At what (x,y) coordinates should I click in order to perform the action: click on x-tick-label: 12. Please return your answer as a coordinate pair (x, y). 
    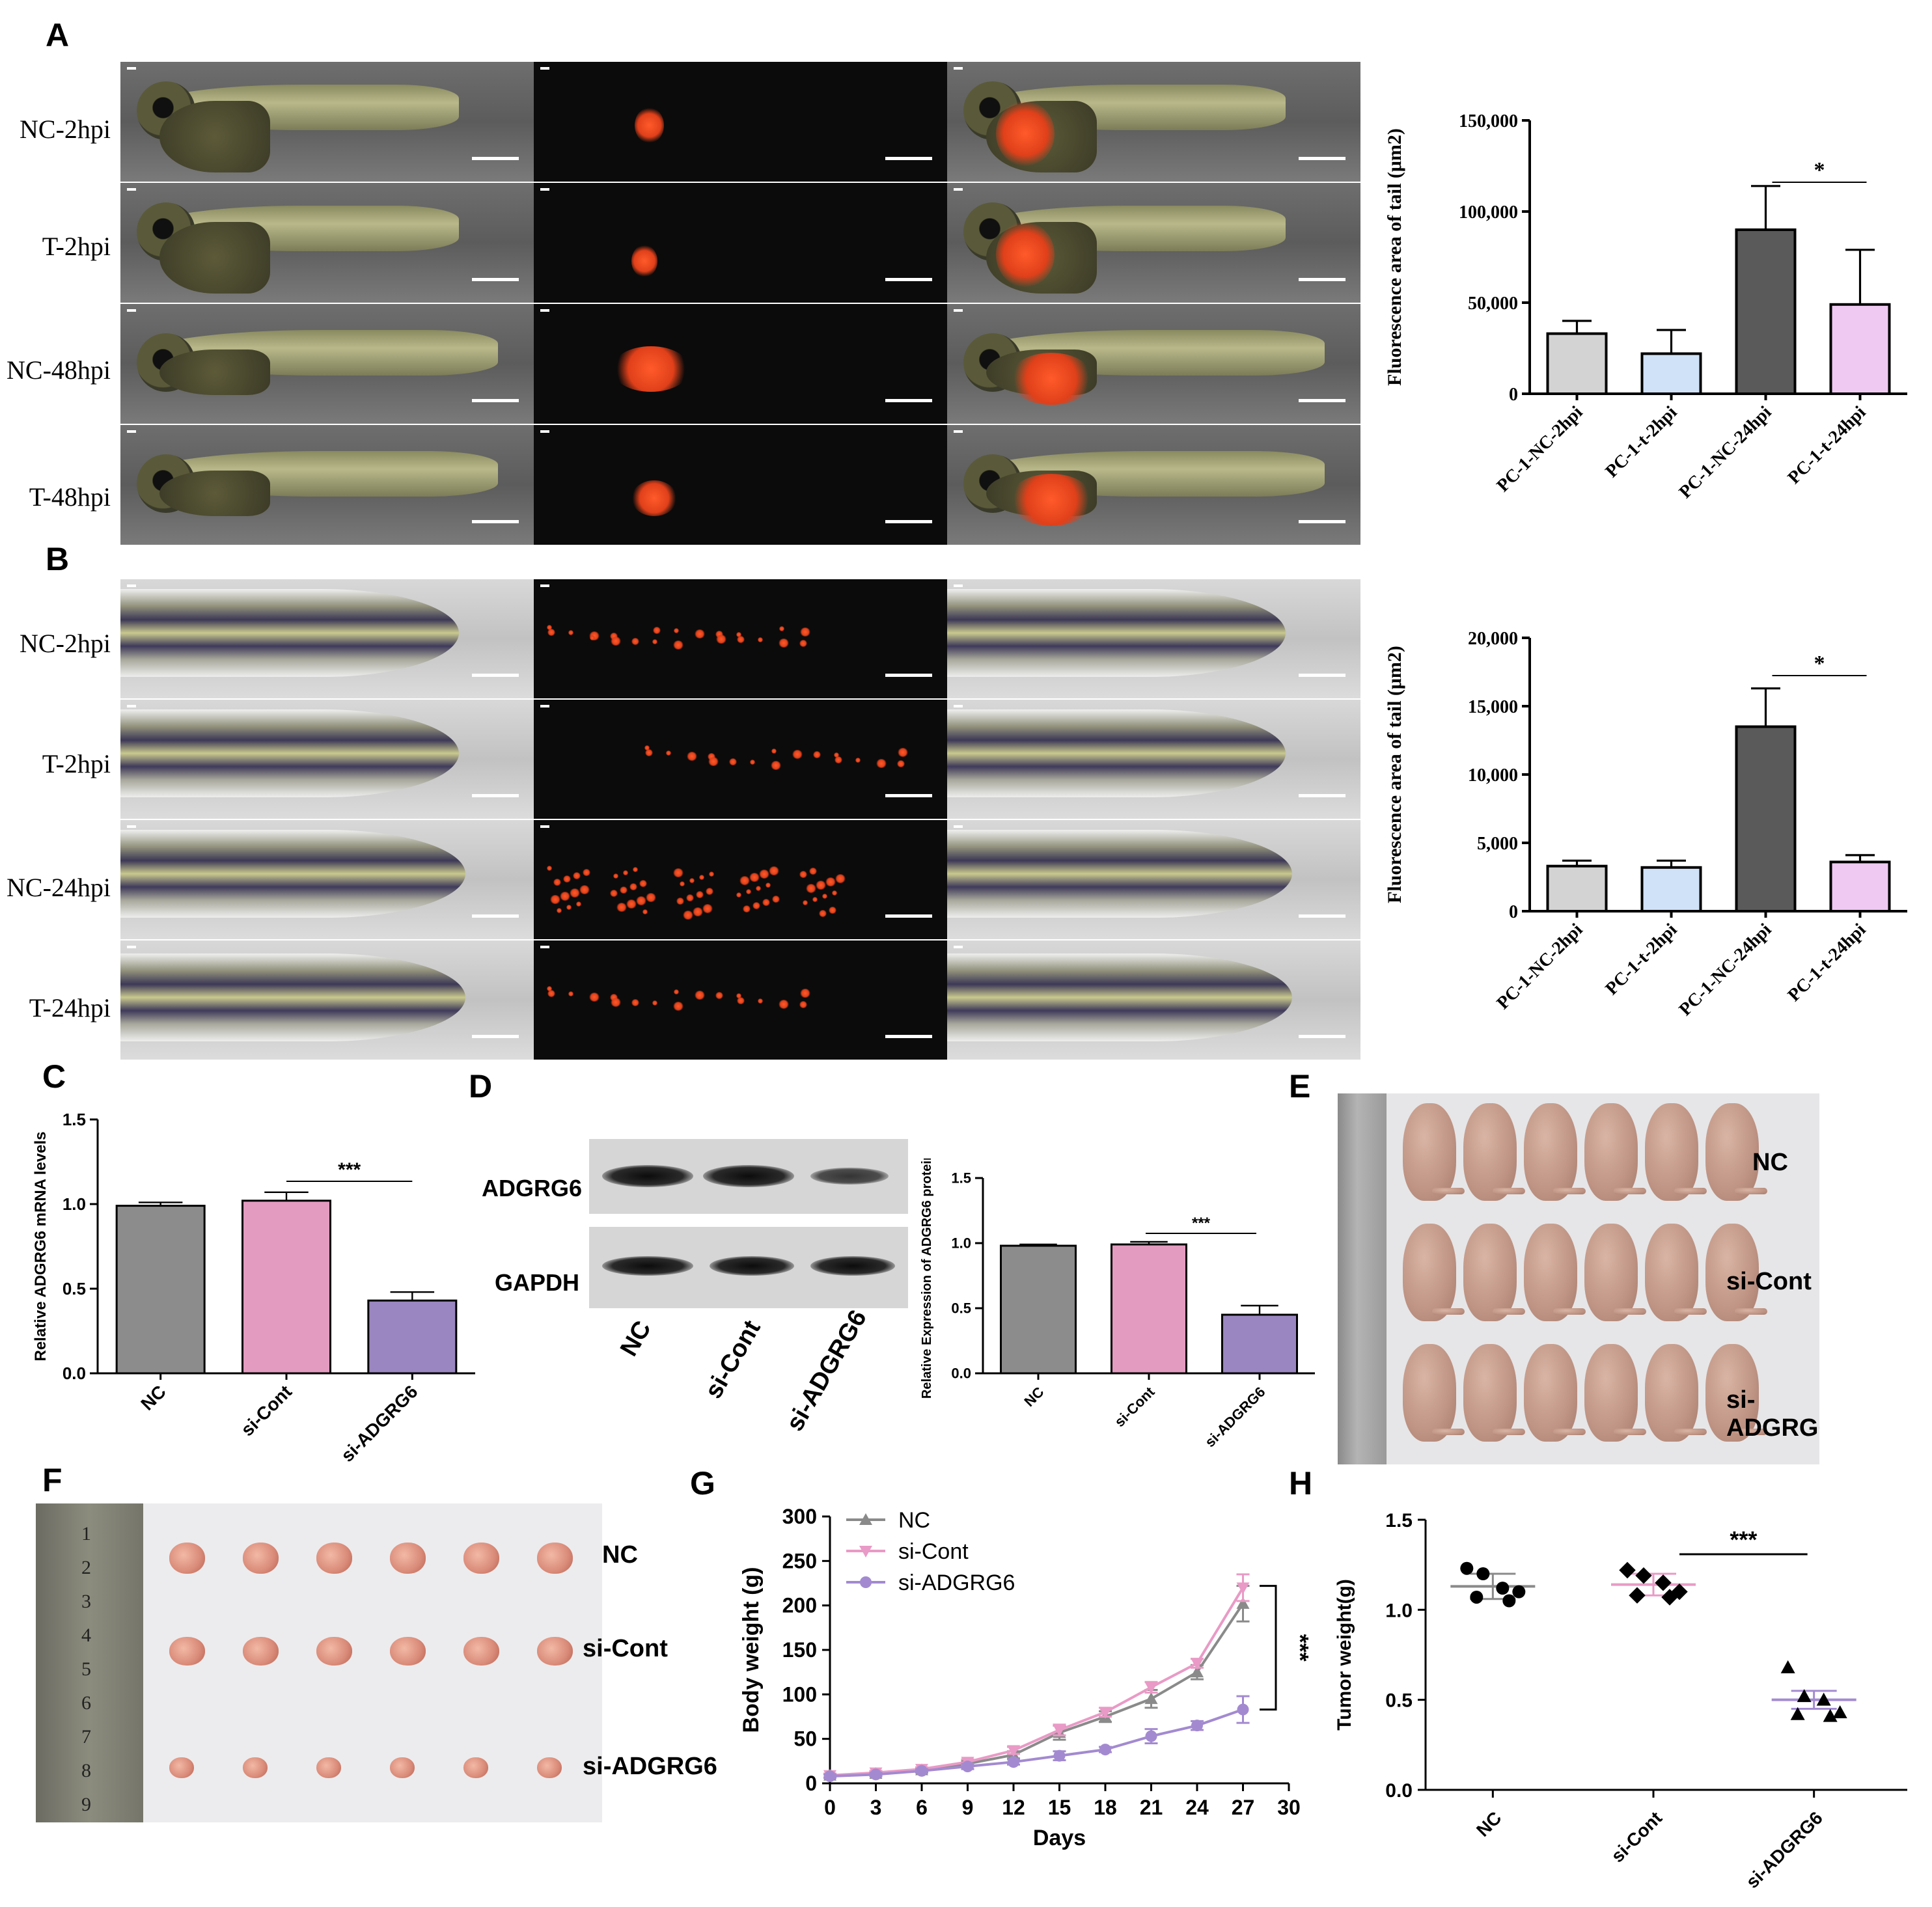
    Looking at the image, I should click on (1013, 1807).